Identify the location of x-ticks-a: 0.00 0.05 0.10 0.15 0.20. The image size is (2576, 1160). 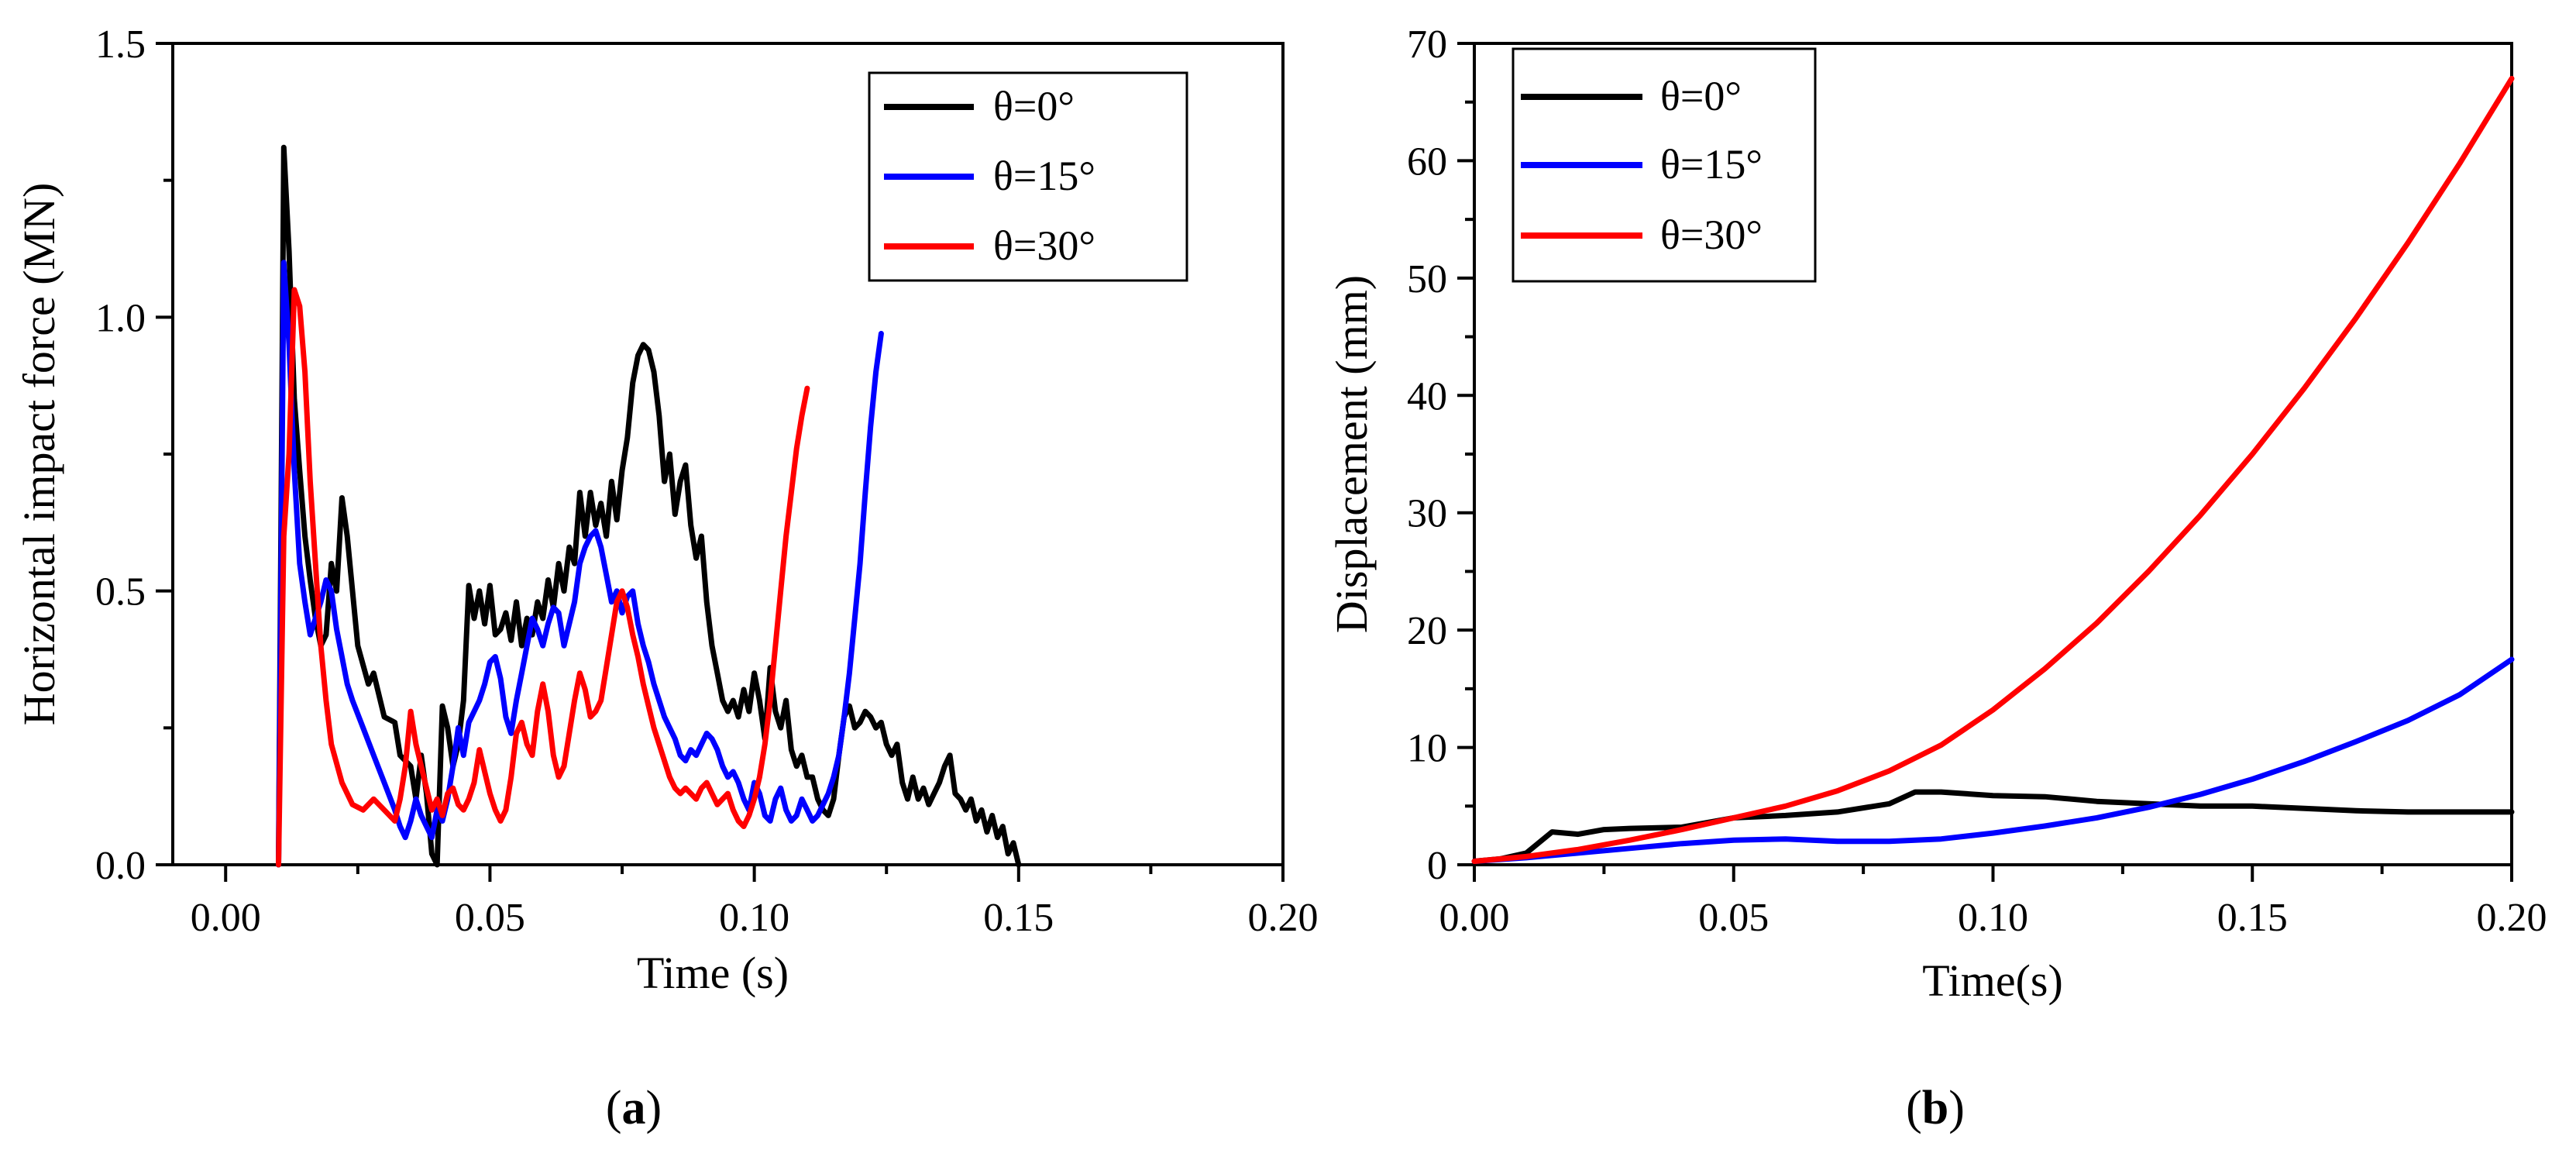
(755, 902).